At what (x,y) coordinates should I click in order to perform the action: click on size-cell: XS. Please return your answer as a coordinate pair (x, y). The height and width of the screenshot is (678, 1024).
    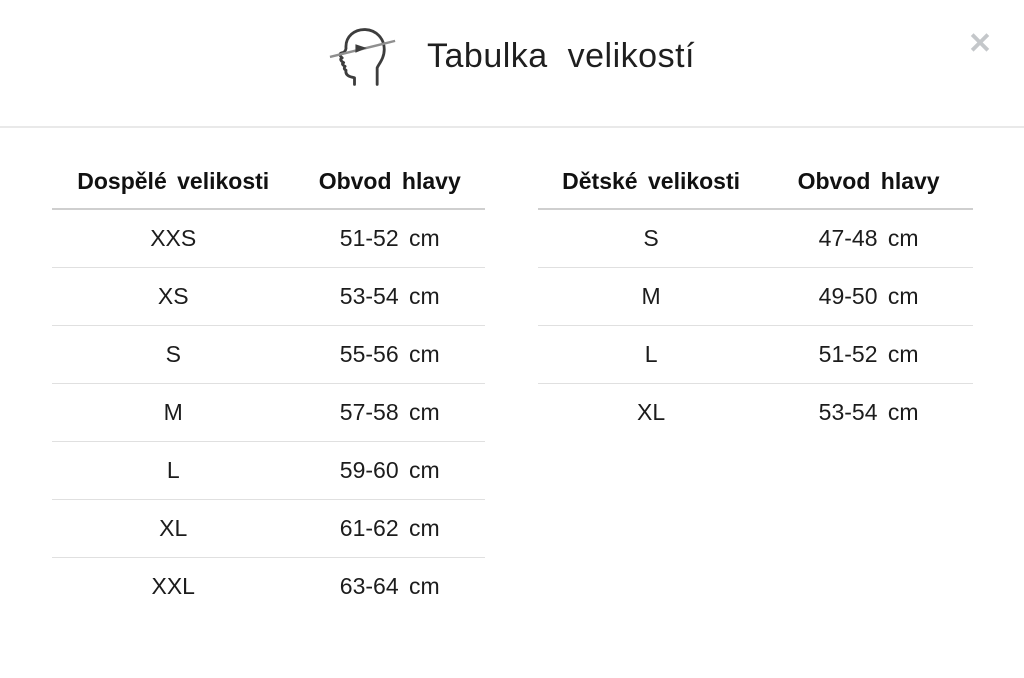
    Looking at the image, I should click on (173, 296).